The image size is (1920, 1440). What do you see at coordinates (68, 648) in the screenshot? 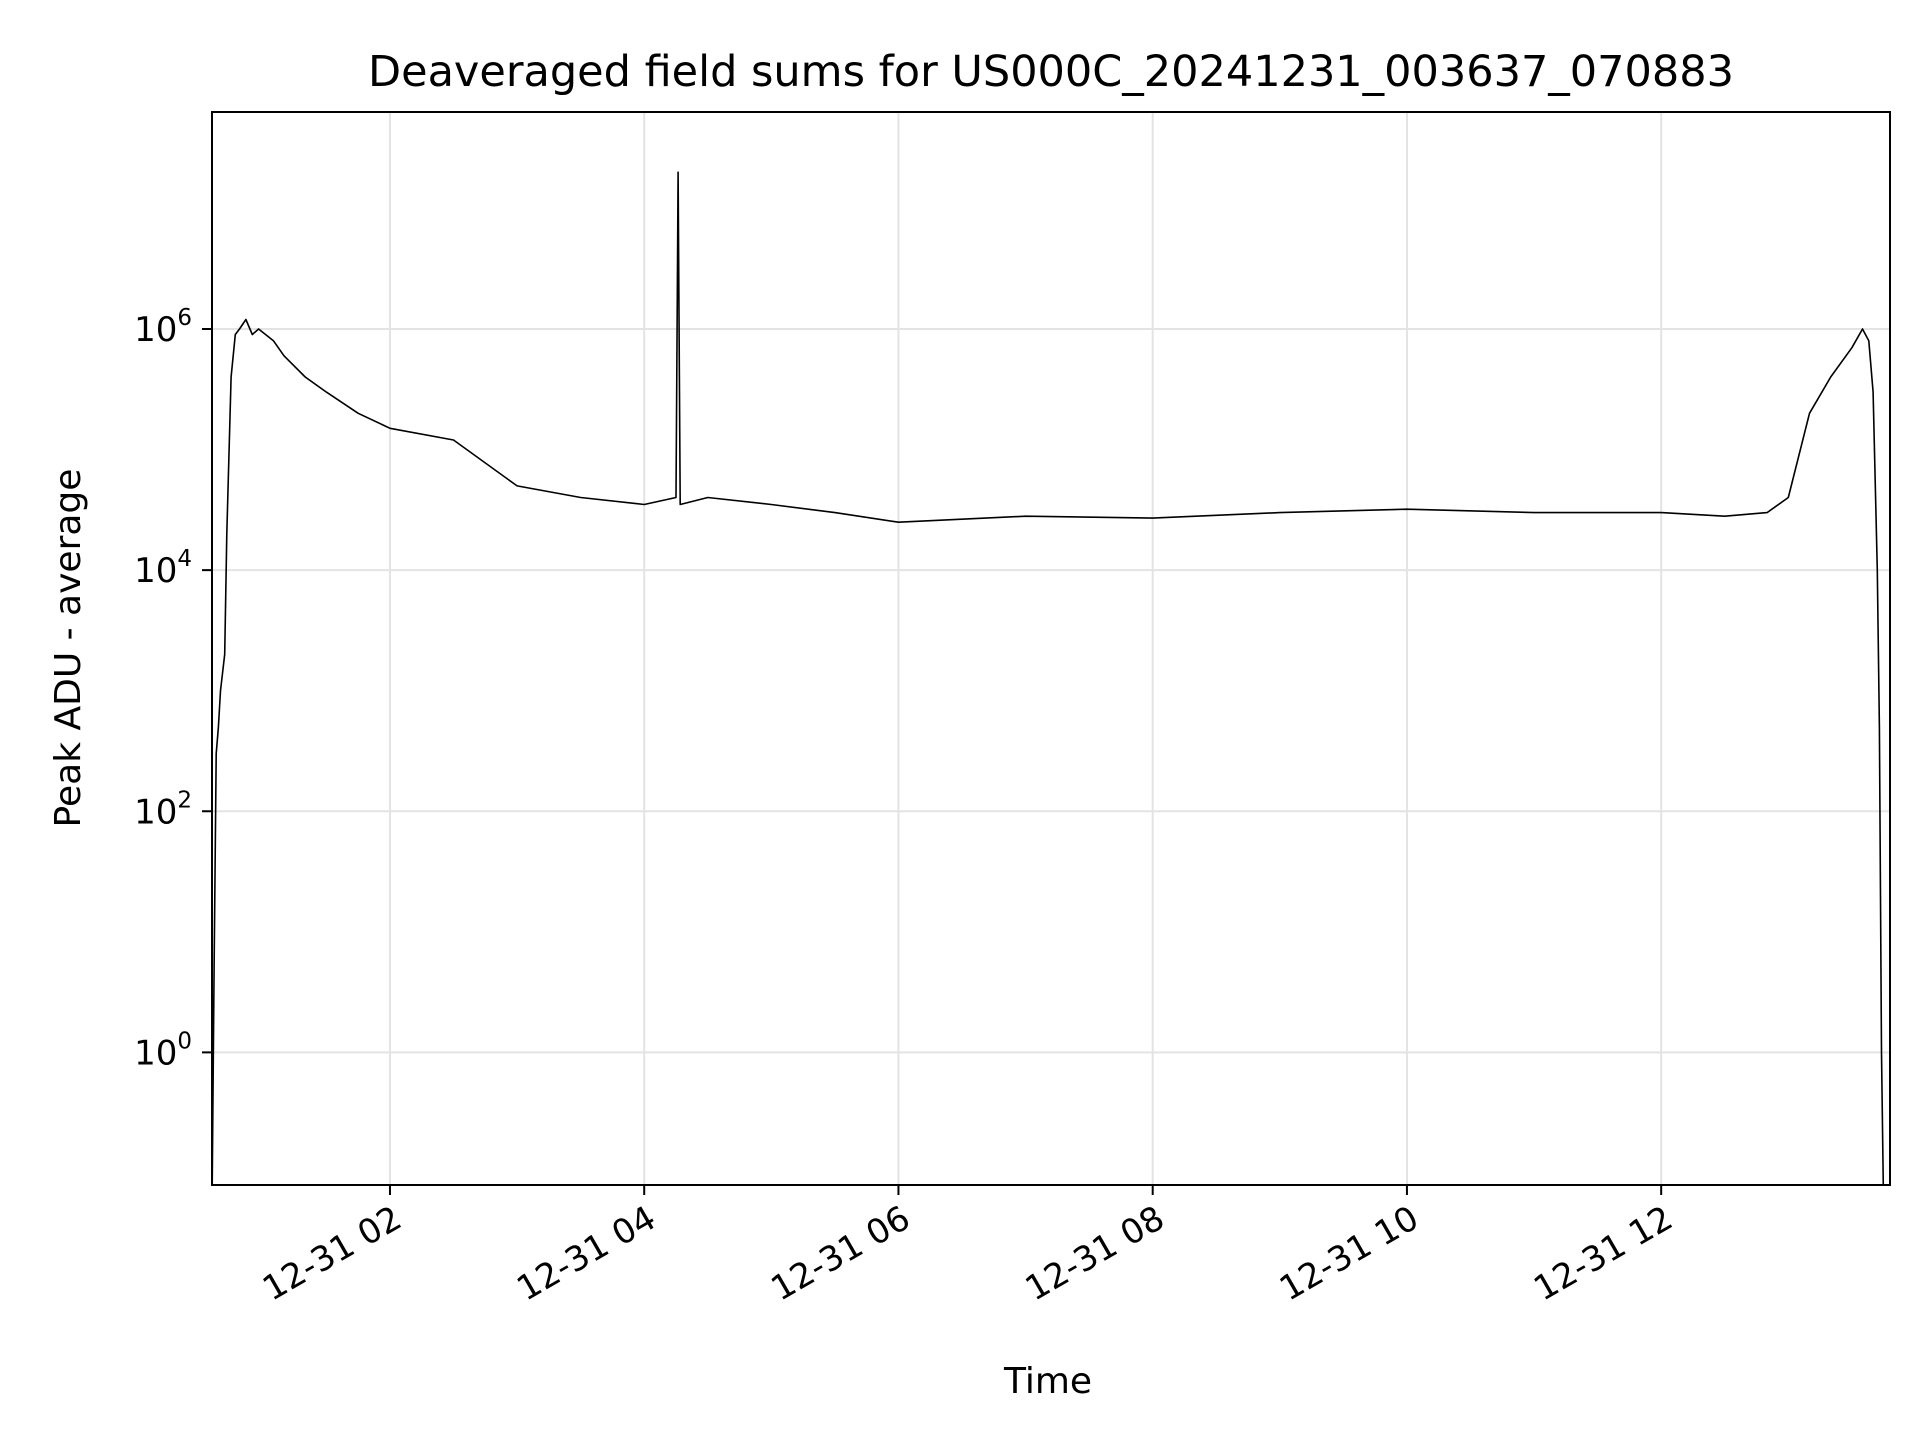
I see `y-axis-label: Peak ADU - average` at bounding box center [68, 648].